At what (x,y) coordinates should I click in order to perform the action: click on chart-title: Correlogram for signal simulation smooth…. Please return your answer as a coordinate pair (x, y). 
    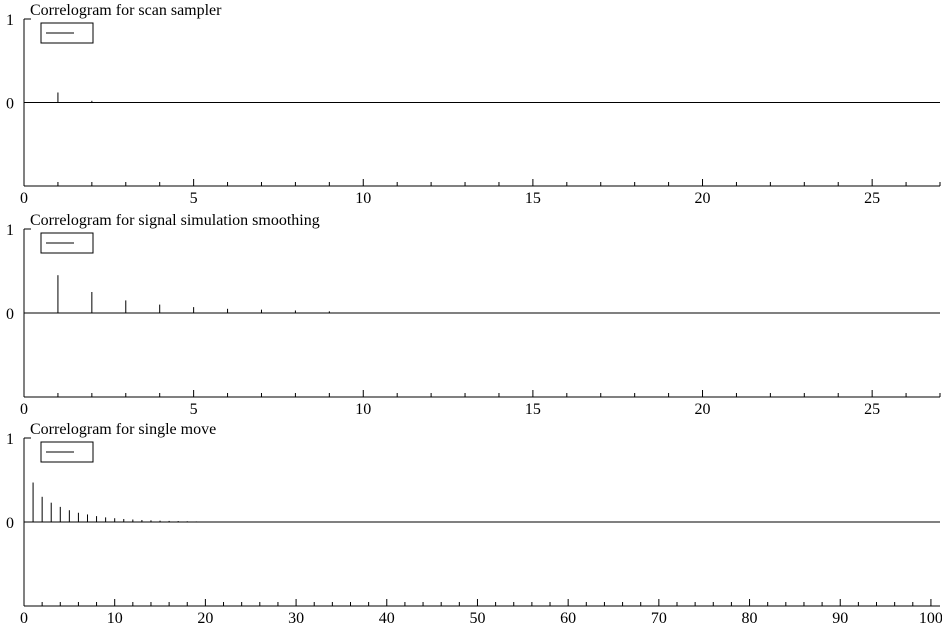
    Looking at the image, I should click on (175, 220).